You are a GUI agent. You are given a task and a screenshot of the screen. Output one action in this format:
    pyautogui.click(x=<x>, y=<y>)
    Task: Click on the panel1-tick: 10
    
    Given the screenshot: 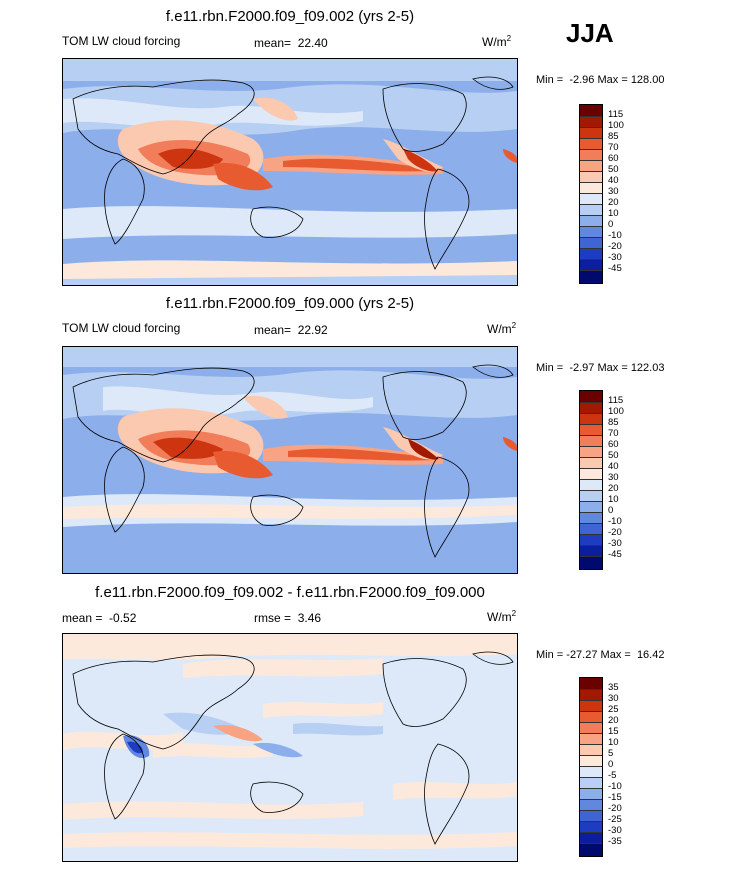 What is the action you would take?
    pyautogui.click(x=613, y=213)
    